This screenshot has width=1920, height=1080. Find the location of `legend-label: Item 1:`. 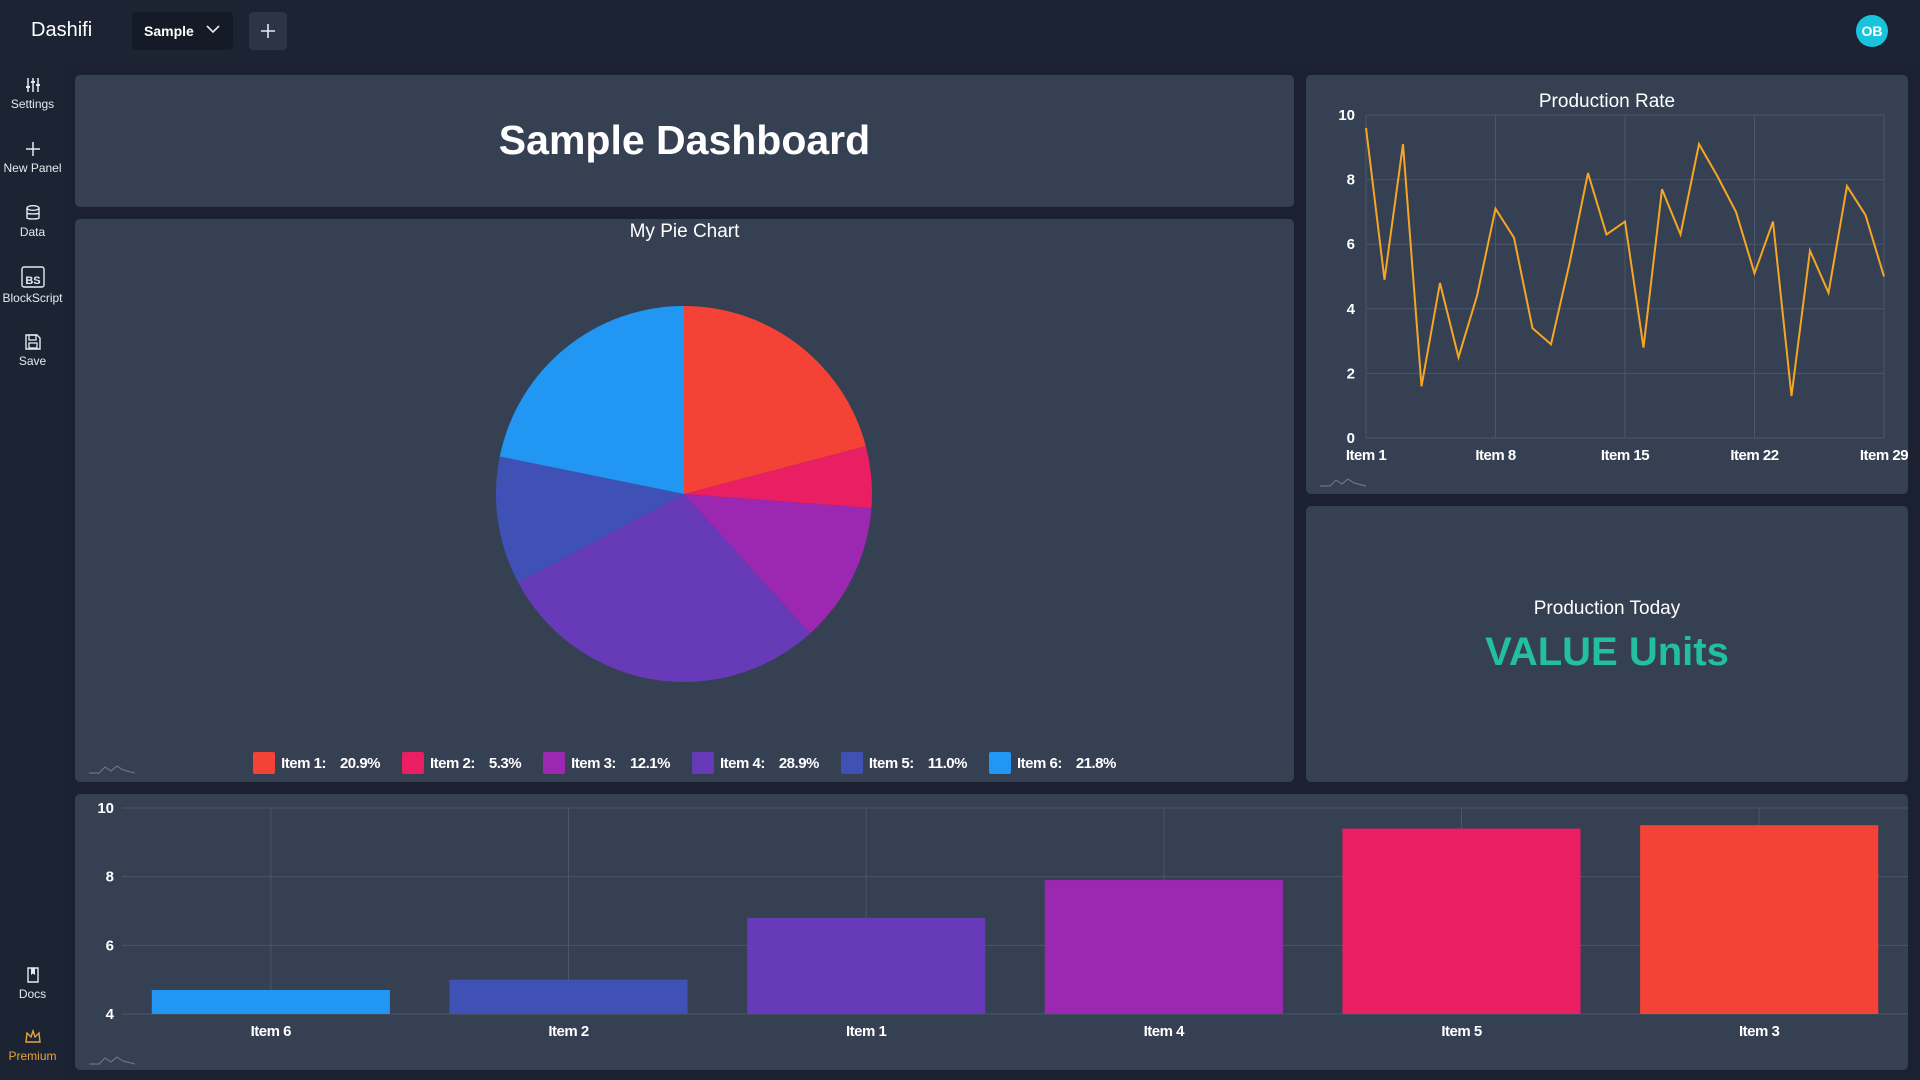

legend-label: Item 1: is located at coordinates (303, 763).